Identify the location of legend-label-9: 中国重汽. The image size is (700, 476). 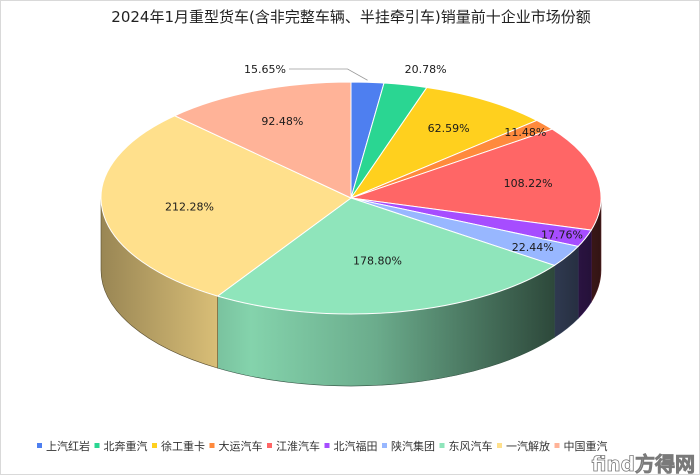
(586, 446).